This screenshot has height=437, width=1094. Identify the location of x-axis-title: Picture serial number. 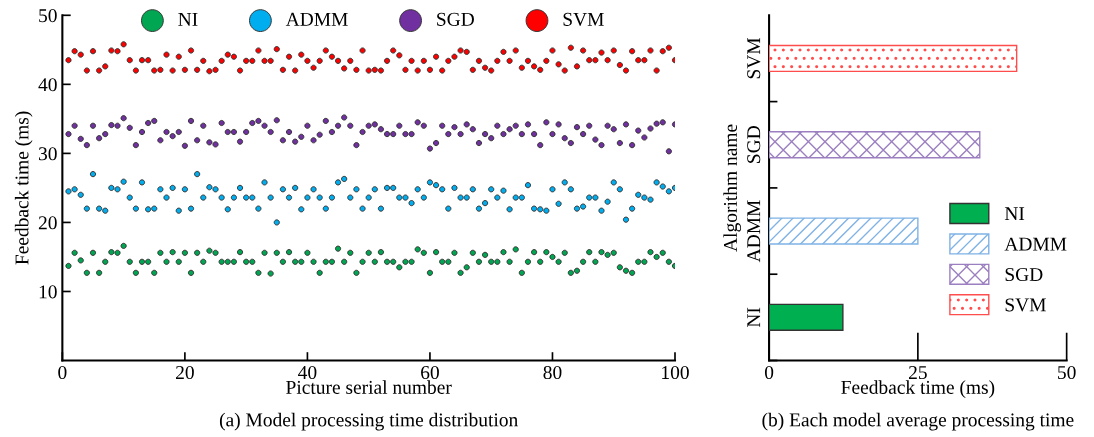
(369, 387).